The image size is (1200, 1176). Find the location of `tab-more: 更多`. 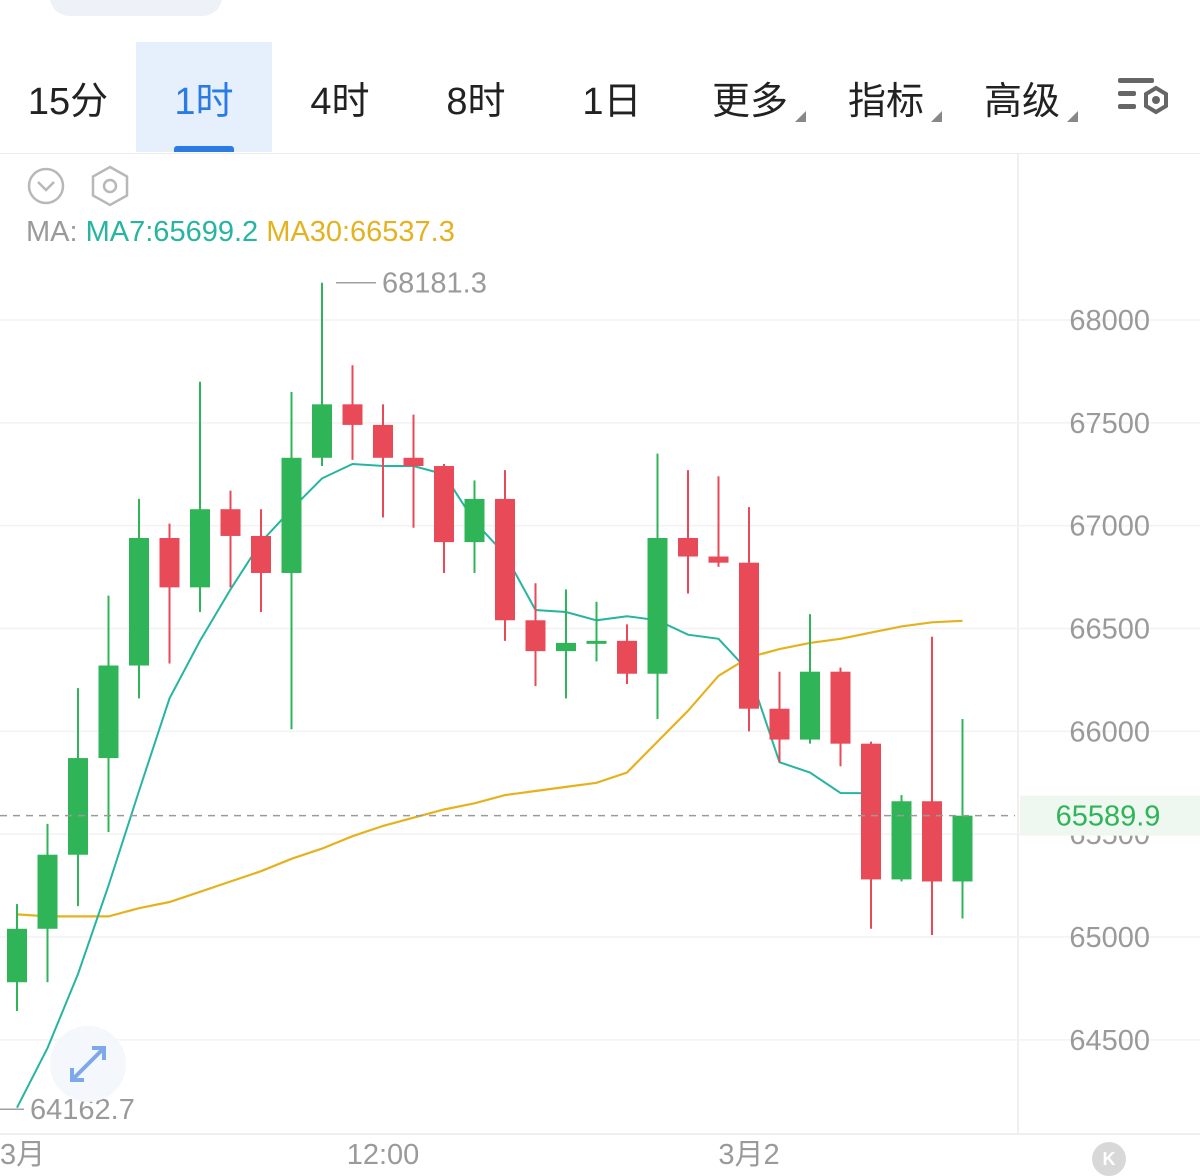

tab-more: 更多 is located at coordinates (750, 97).